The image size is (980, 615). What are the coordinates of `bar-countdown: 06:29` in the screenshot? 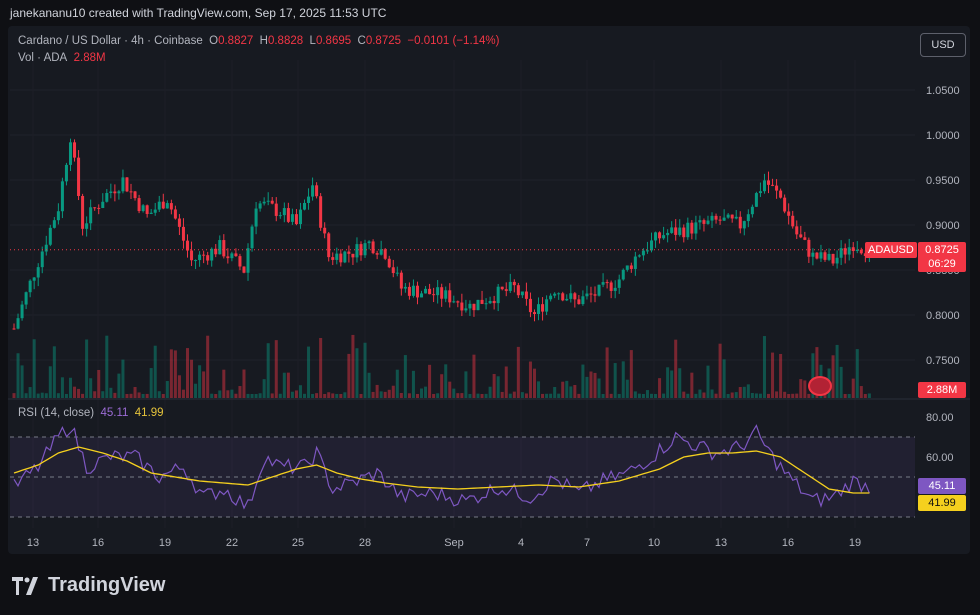 It's located at (942, 264).